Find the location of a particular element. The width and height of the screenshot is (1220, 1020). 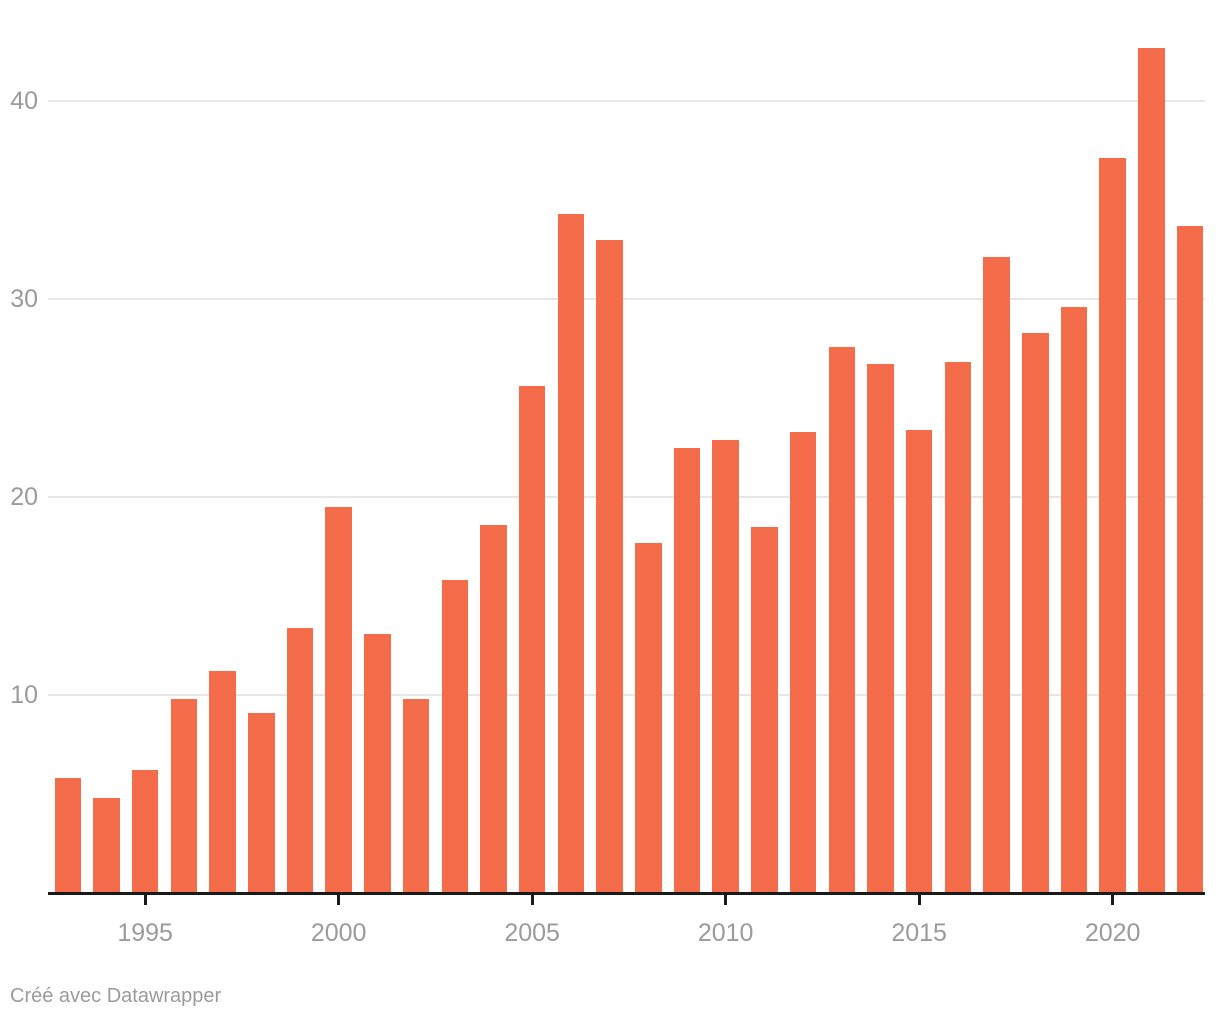

bar-2011 is located at coordinates (764, 709).